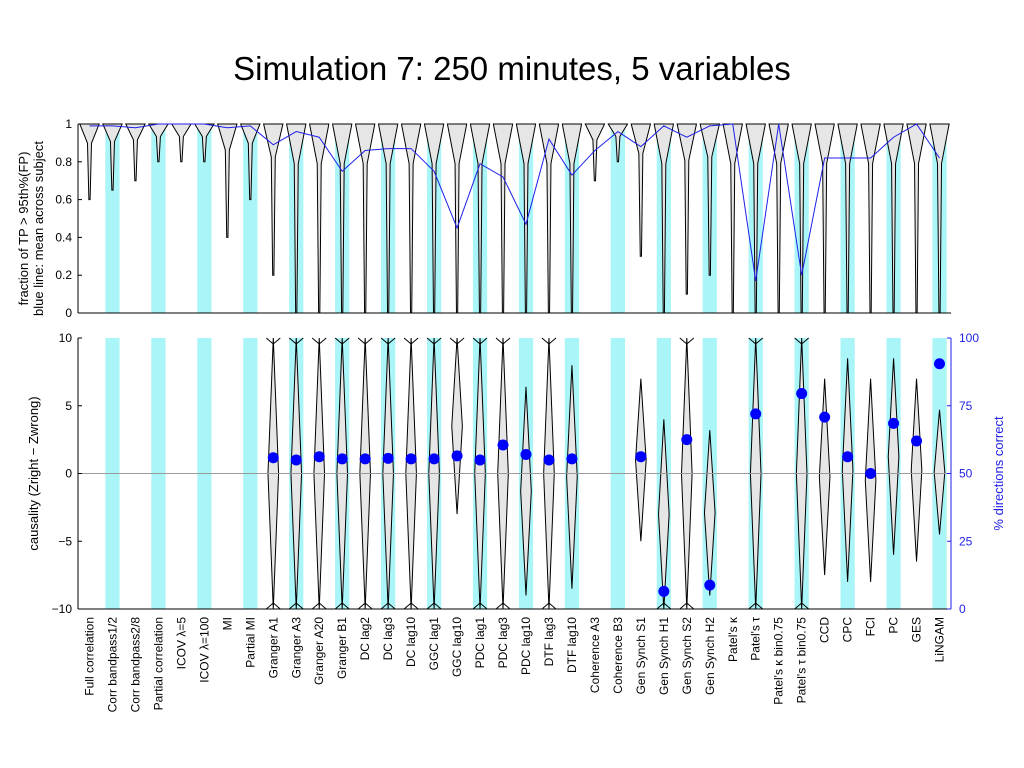 Image resolution: width=1024 pixels, height=768 pixels. What do you see at coordinates (572, 645) in the screenshot?
I see `category-label: DTF lag10` at bounding box center [572, 645].